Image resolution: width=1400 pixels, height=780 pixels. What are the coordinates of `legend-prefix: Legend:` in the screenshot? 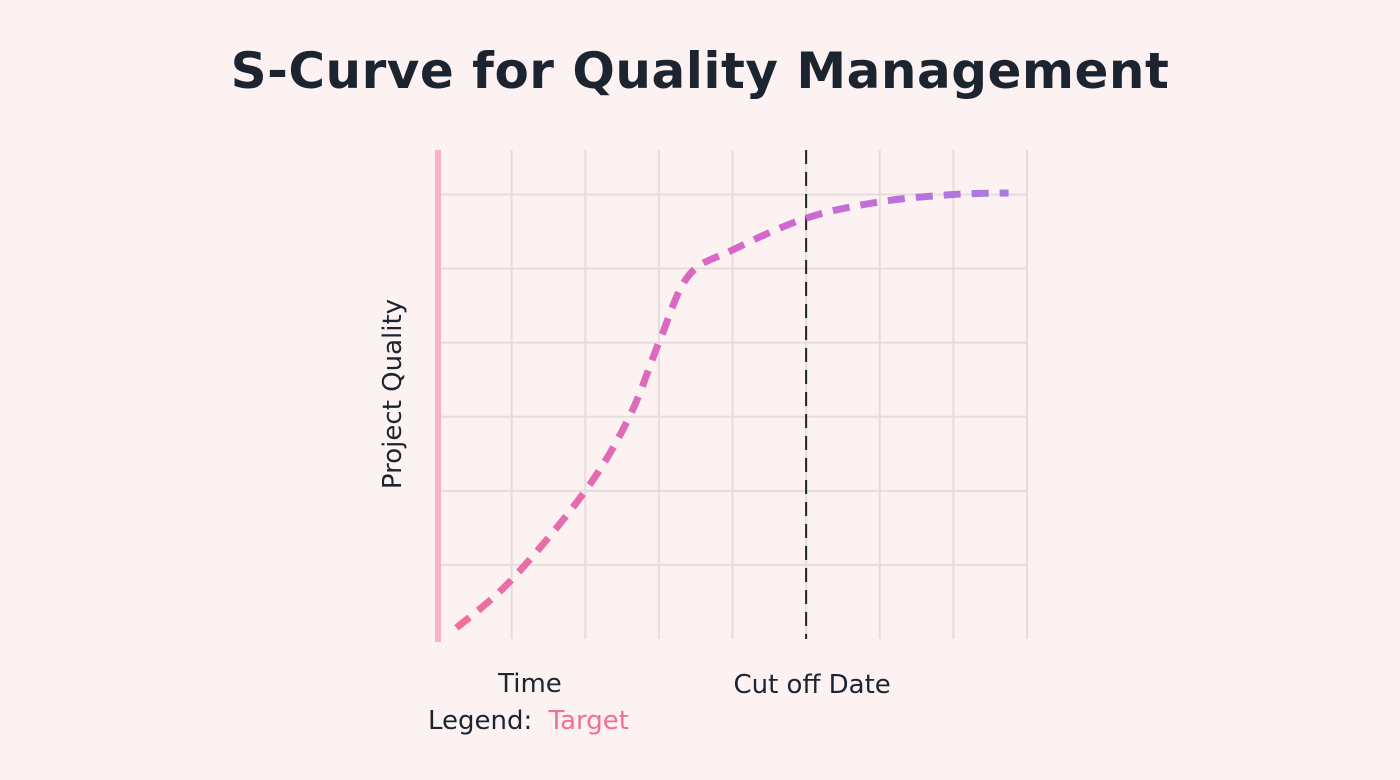 It's located at (480, 721).